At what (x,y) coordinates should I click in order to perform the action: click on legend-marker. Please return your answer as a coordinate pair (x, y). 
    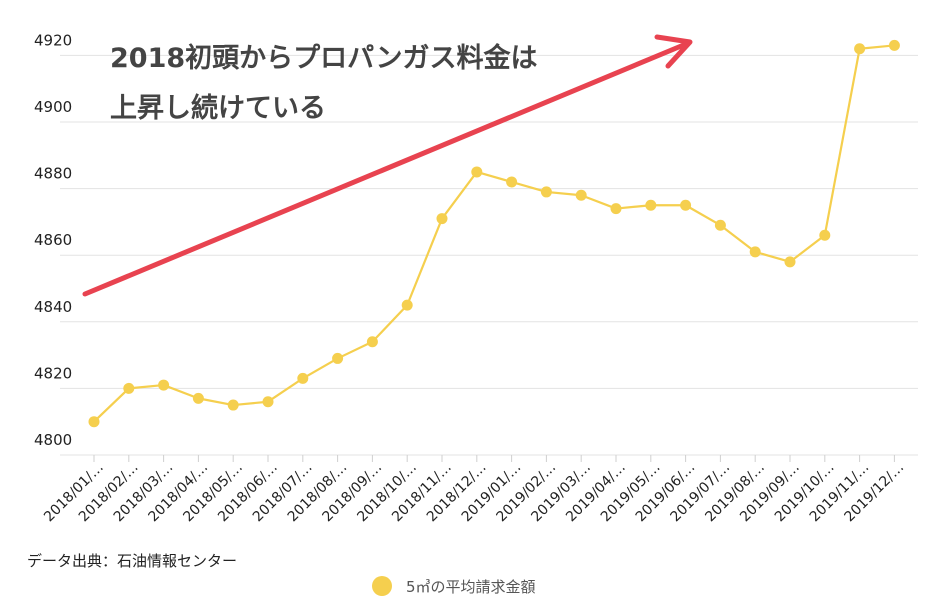
    Looking at the image, I should click on (382, 586).